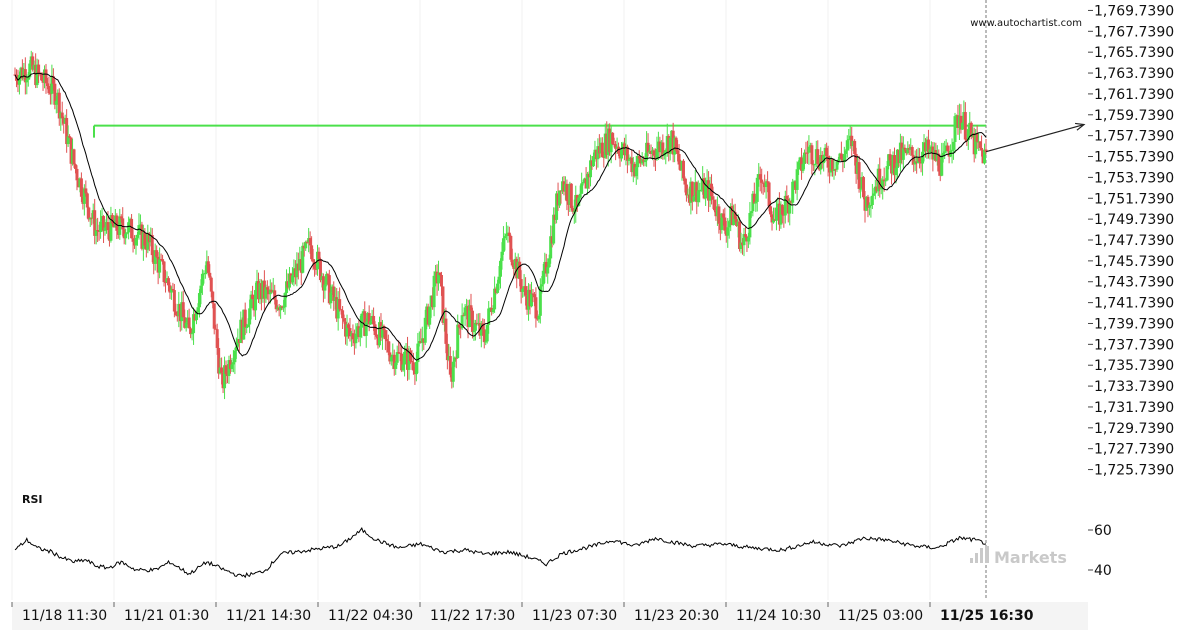  Describe the element at coordinates (1134, 95) in the screenshot. I see `y-tick-label: 1,761.7390` at that location.